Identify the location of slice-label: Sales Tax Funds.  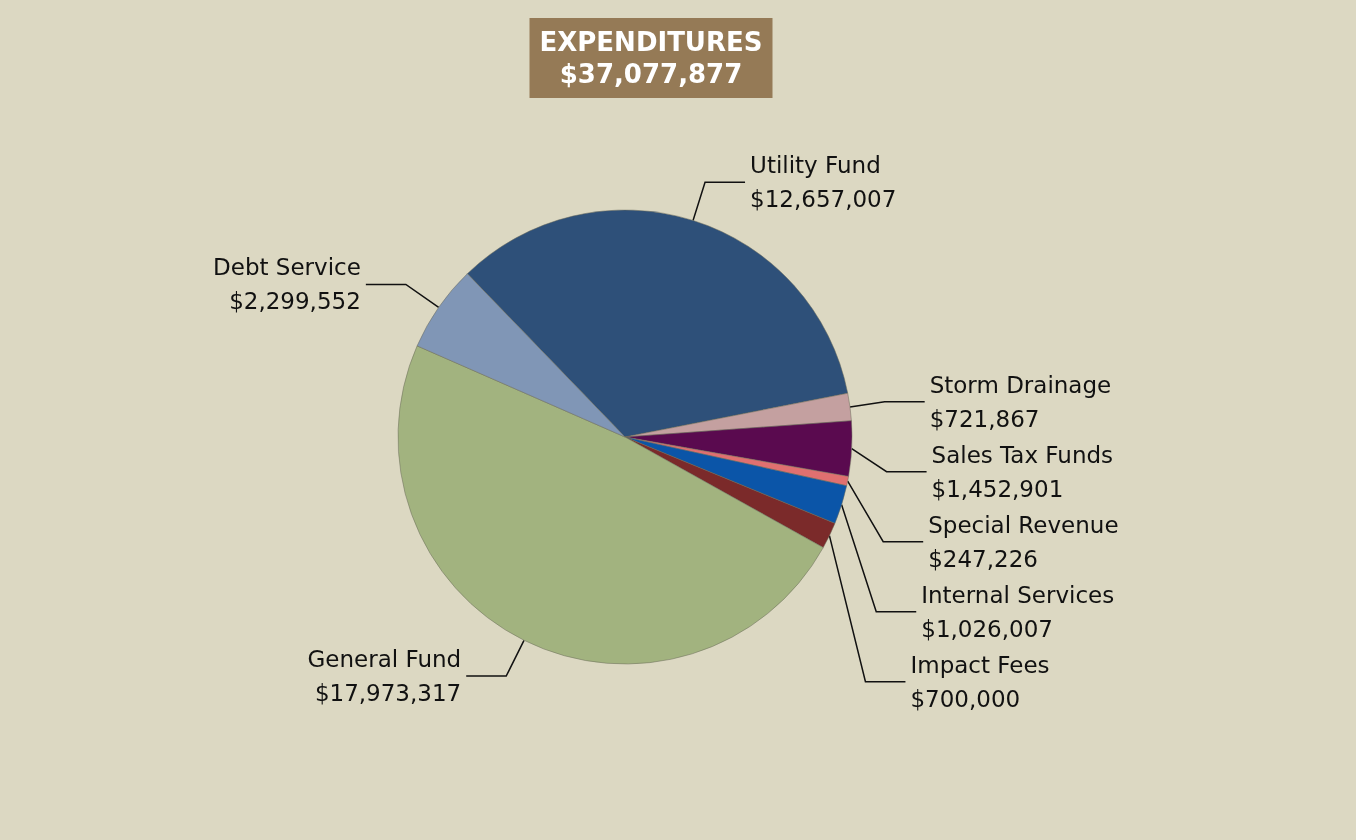
(1022, 454).